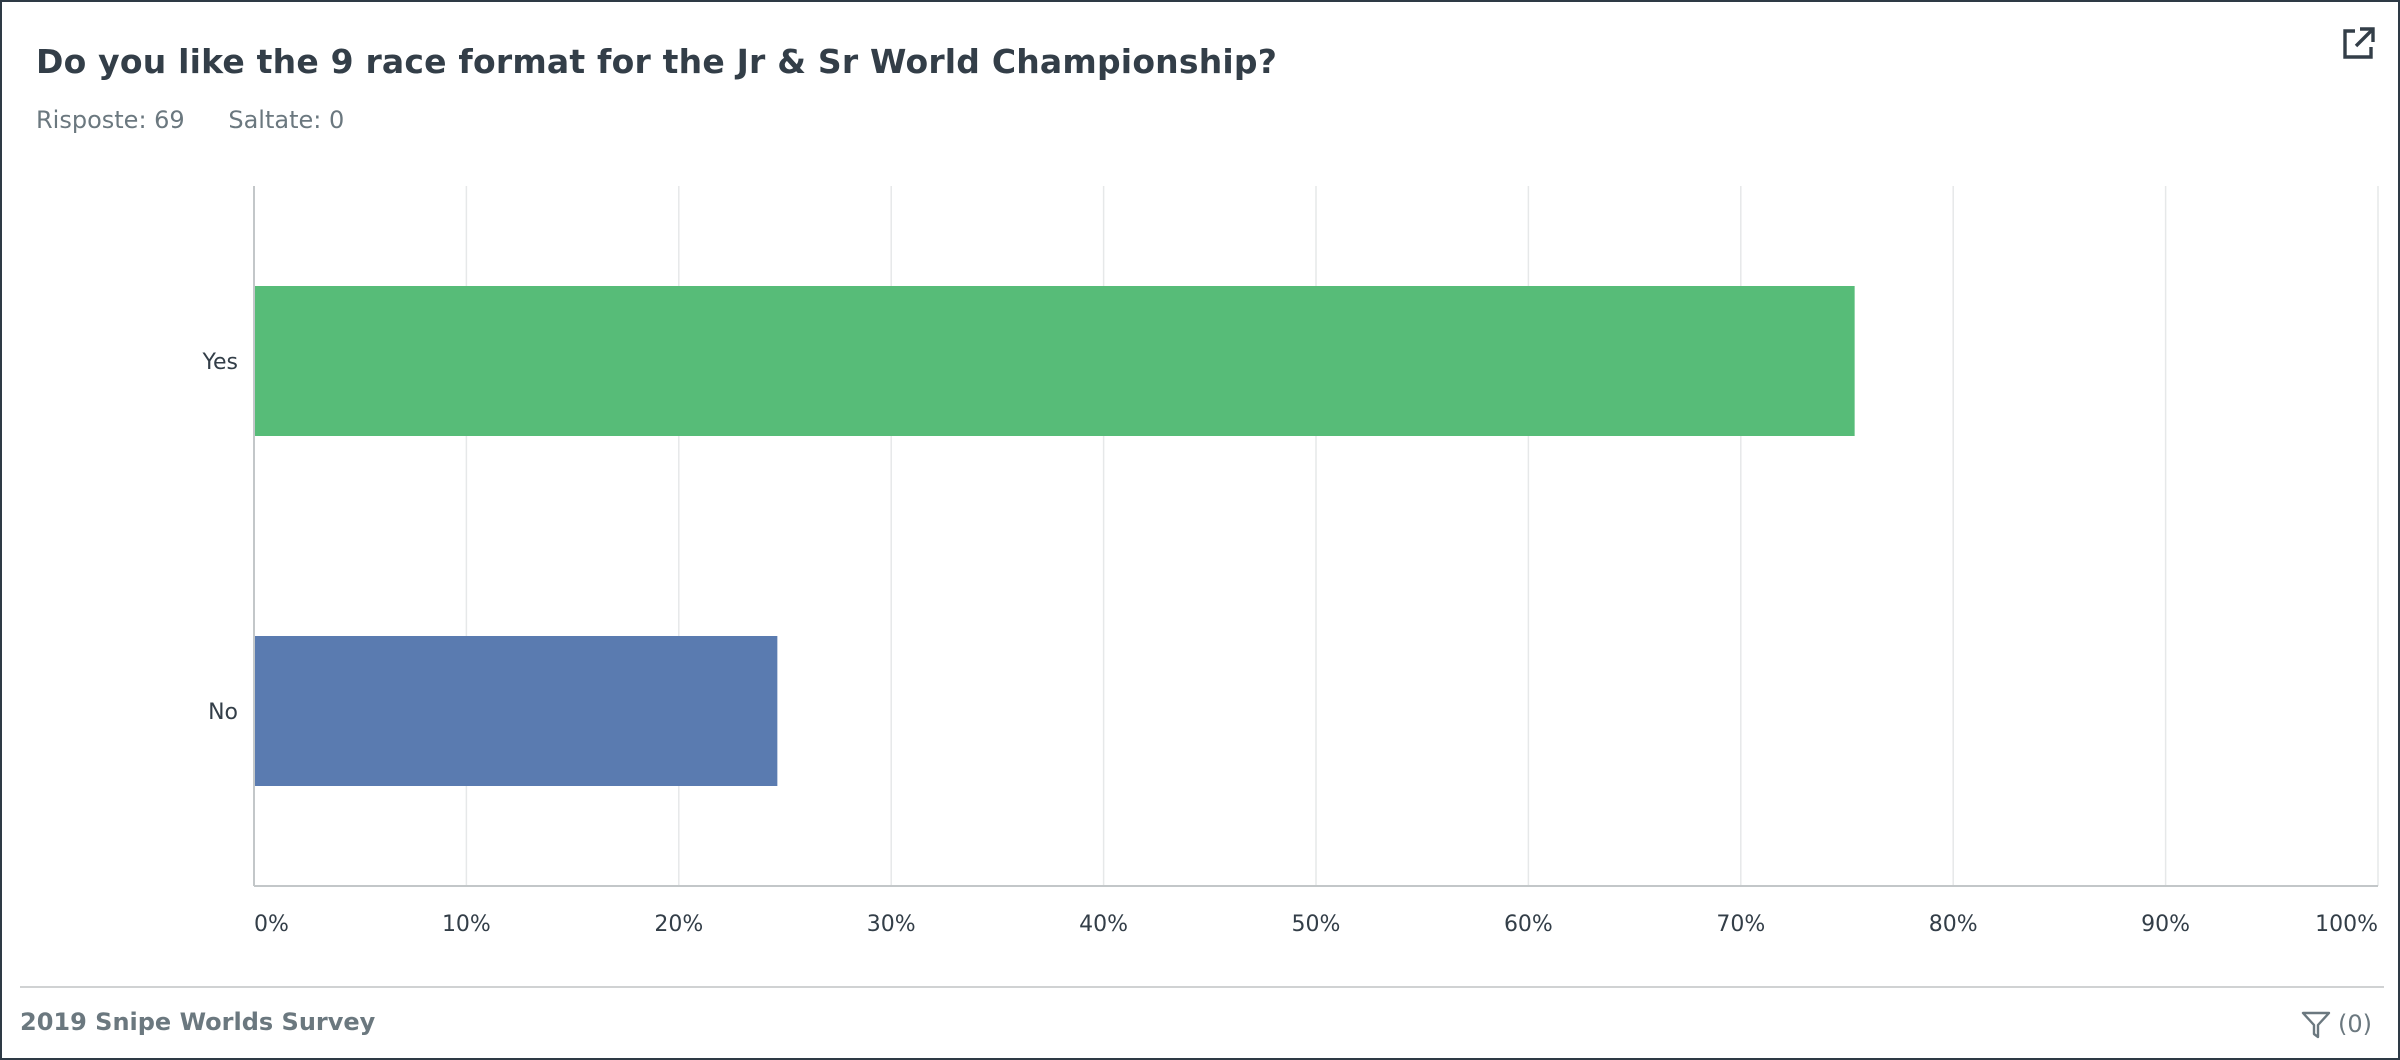  Describe the element at coordinates (219, 362) in the screenshot. I see `y-category-label: Yes` at that location.